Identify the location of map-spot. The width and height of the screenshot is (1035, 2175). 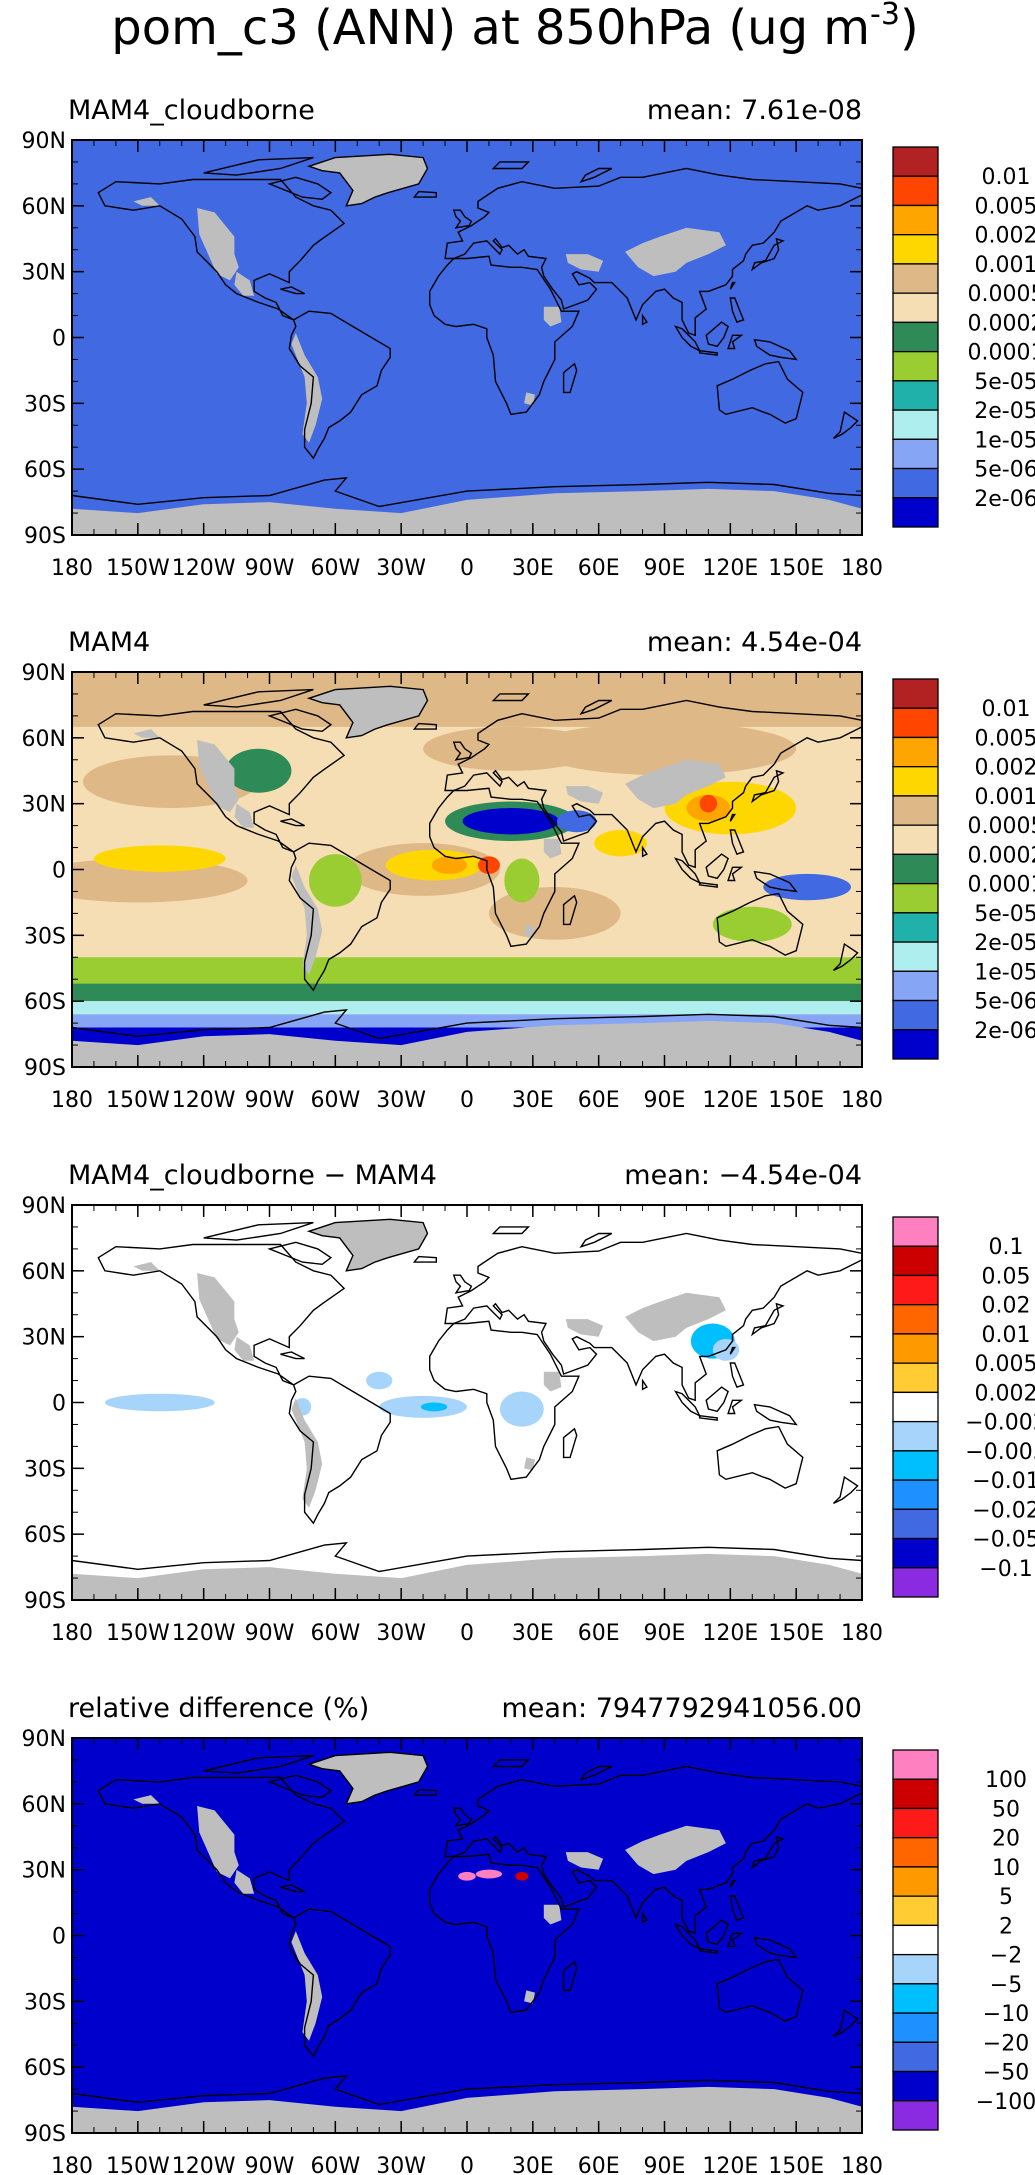
(489, 1874).